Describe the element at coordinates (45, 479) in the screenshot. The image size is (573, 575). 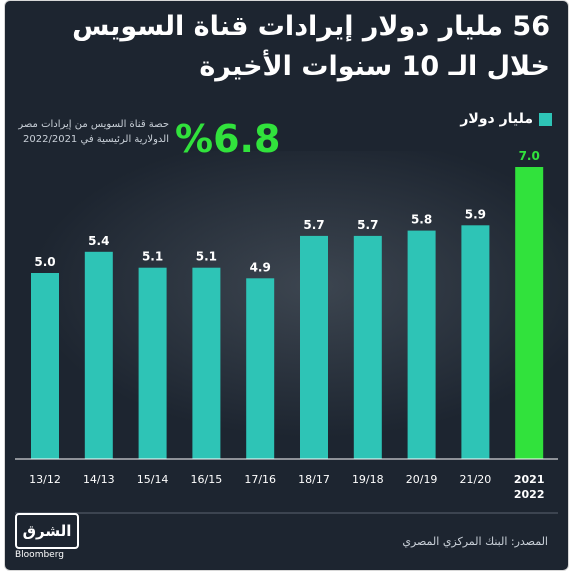
I see `x-tick-label-0: 13/12` at that location.